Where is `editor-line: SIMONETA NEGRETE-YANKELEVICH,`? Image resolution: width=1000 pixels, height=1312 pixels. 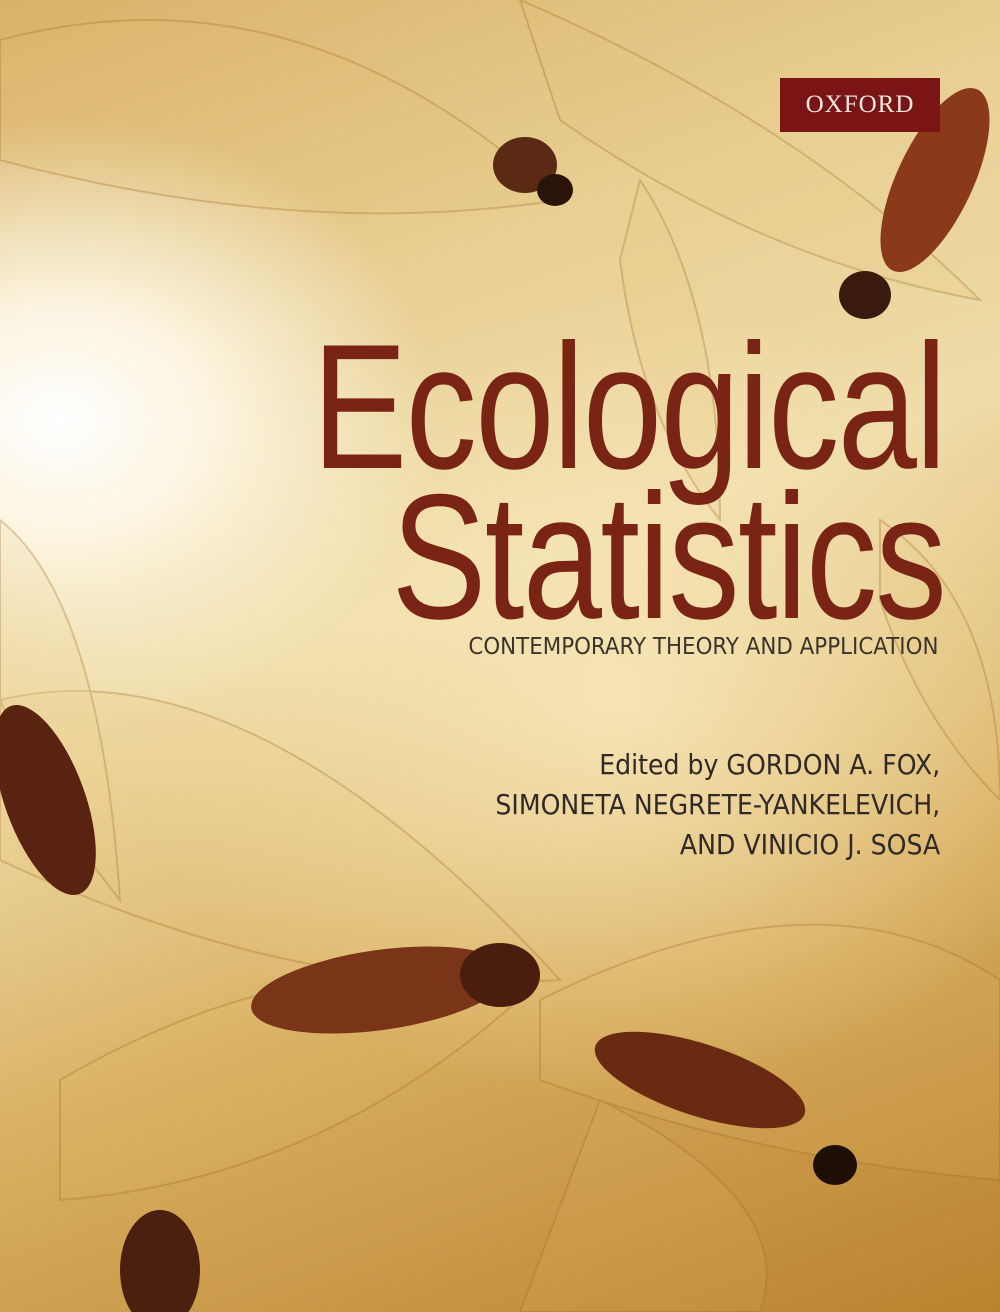 editor-line: SIMONETA NEGRETE-YANKELEVICH, is located at coordinates (717, 804).